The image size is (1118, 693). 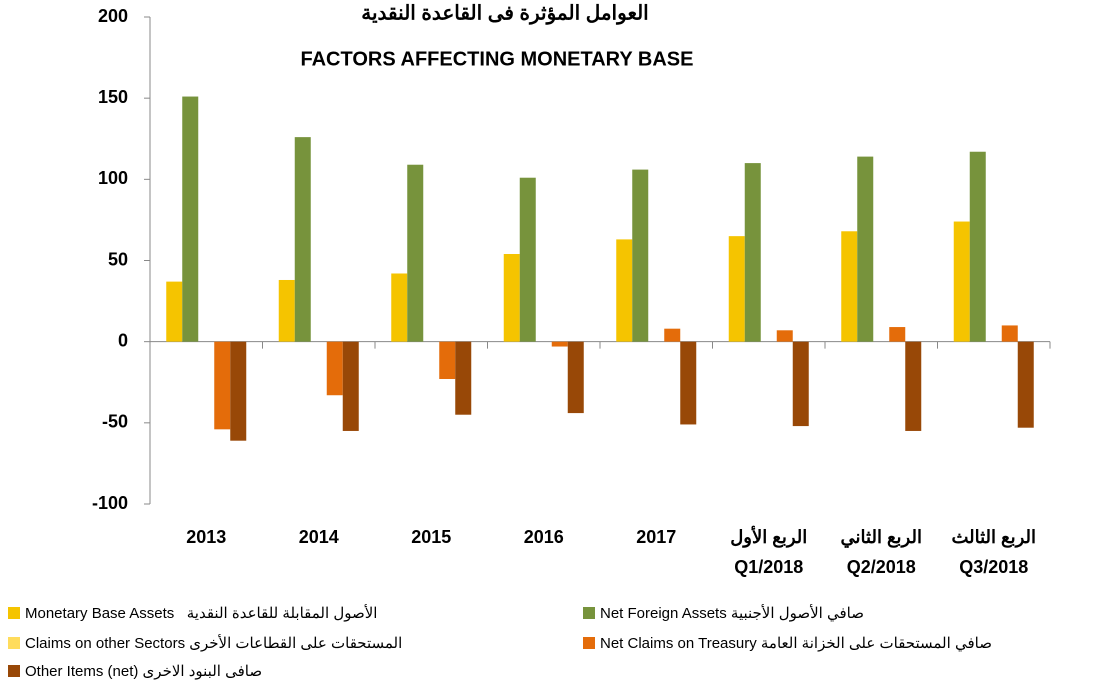 What do you see at coordinates (113, 97) in the screenshot?
I see `y-tick-label: 150` at bounding box center [113, 97].